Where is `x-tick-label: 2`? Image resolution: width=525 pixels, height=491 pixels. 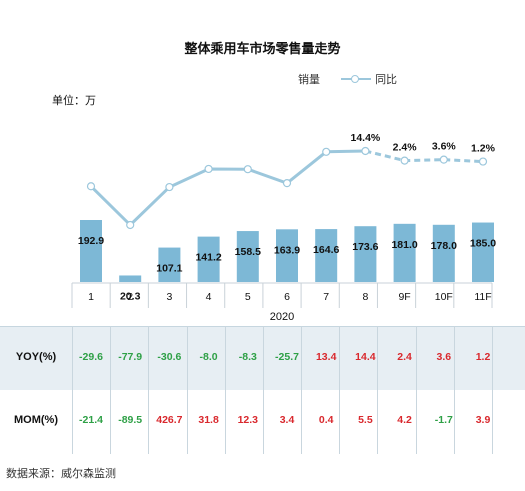 x-tick-label: 2 is located at coordinates (130, 297).